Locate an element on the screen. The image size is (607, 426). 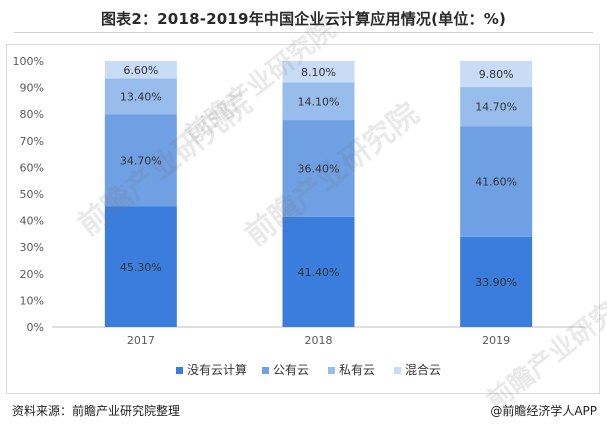
y-tick-label: 70% is located at coordinates (32, 141).